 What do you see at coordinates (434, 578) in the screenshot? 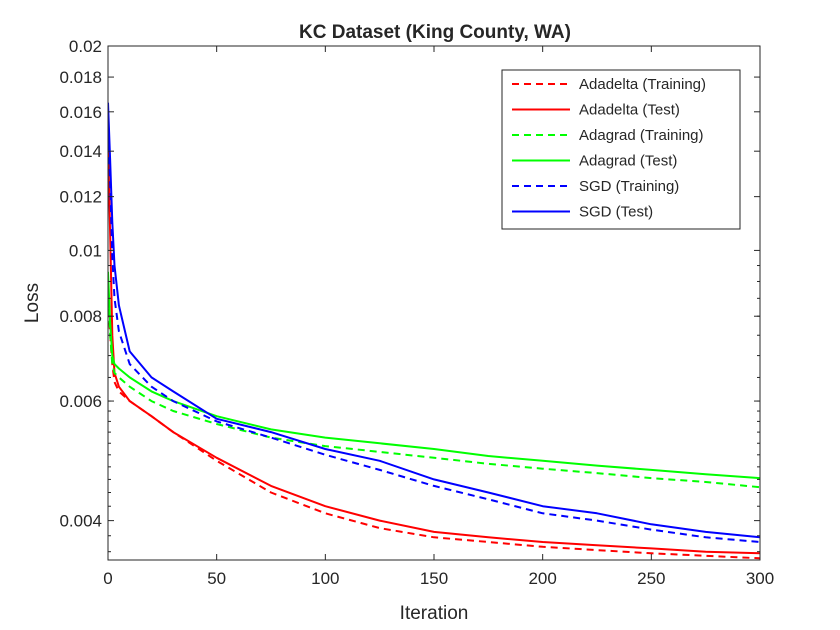
I see `x-tick-label: 150` at bounding box center [434, 578].